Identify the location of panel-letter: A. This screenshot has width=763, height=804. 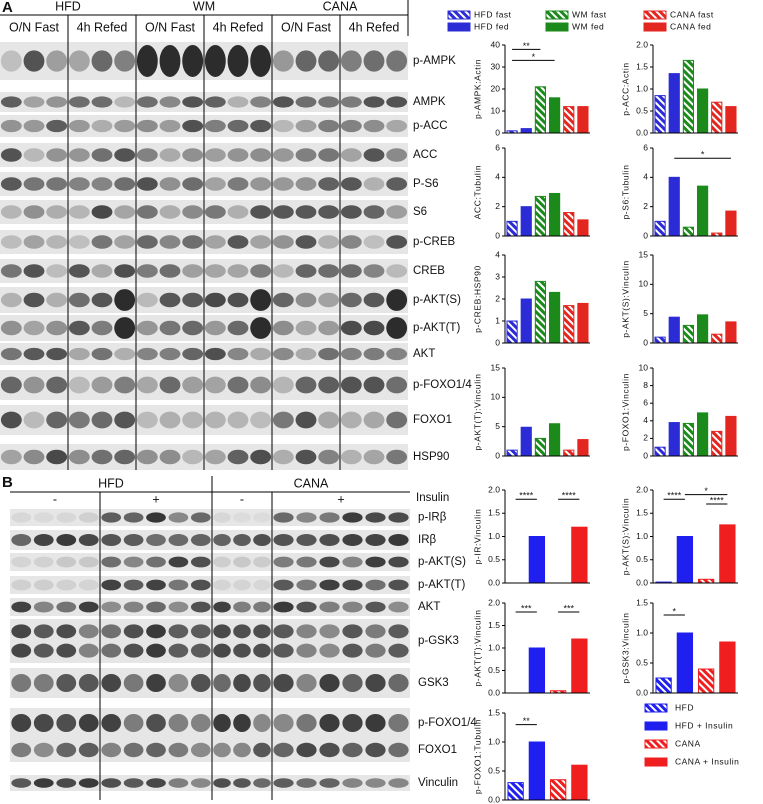
(7, 8).